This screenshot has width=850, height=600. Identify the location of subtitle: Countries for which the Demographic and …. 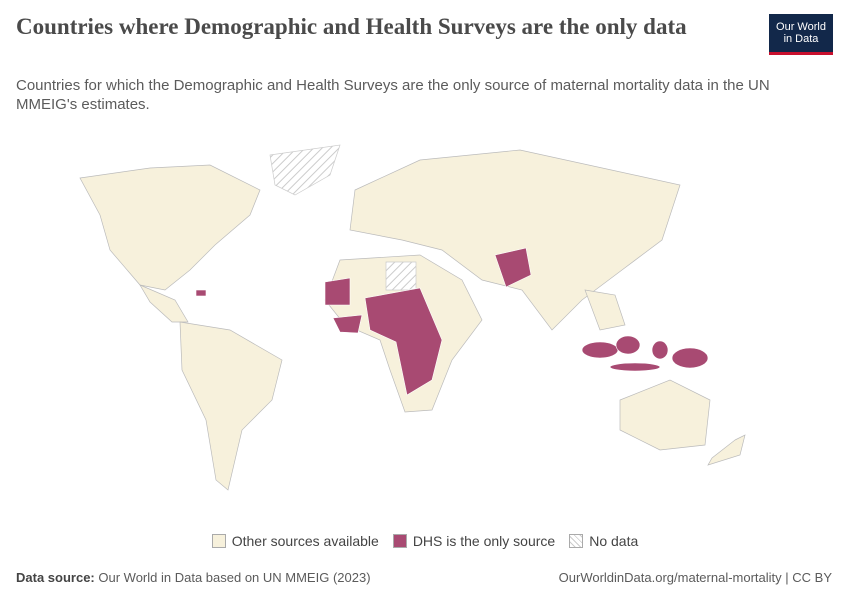
(393, 95).